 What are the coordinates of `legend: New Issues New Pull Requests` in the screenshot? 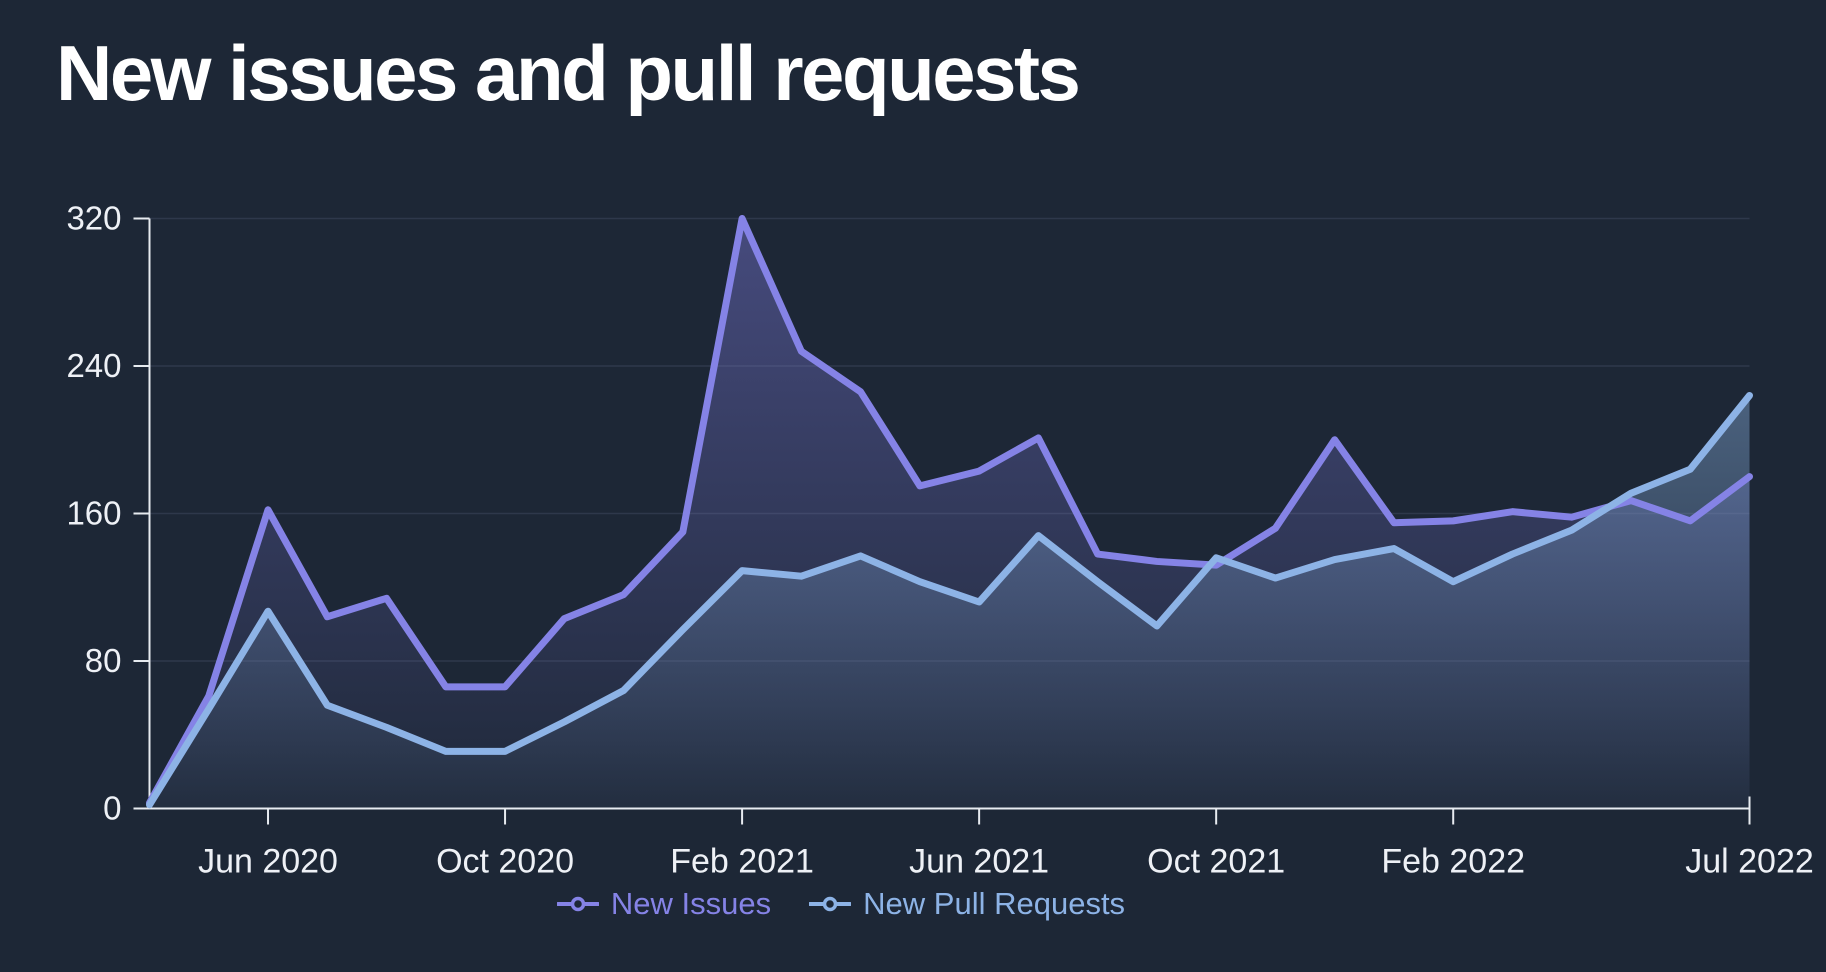 It's located at (877, 904).